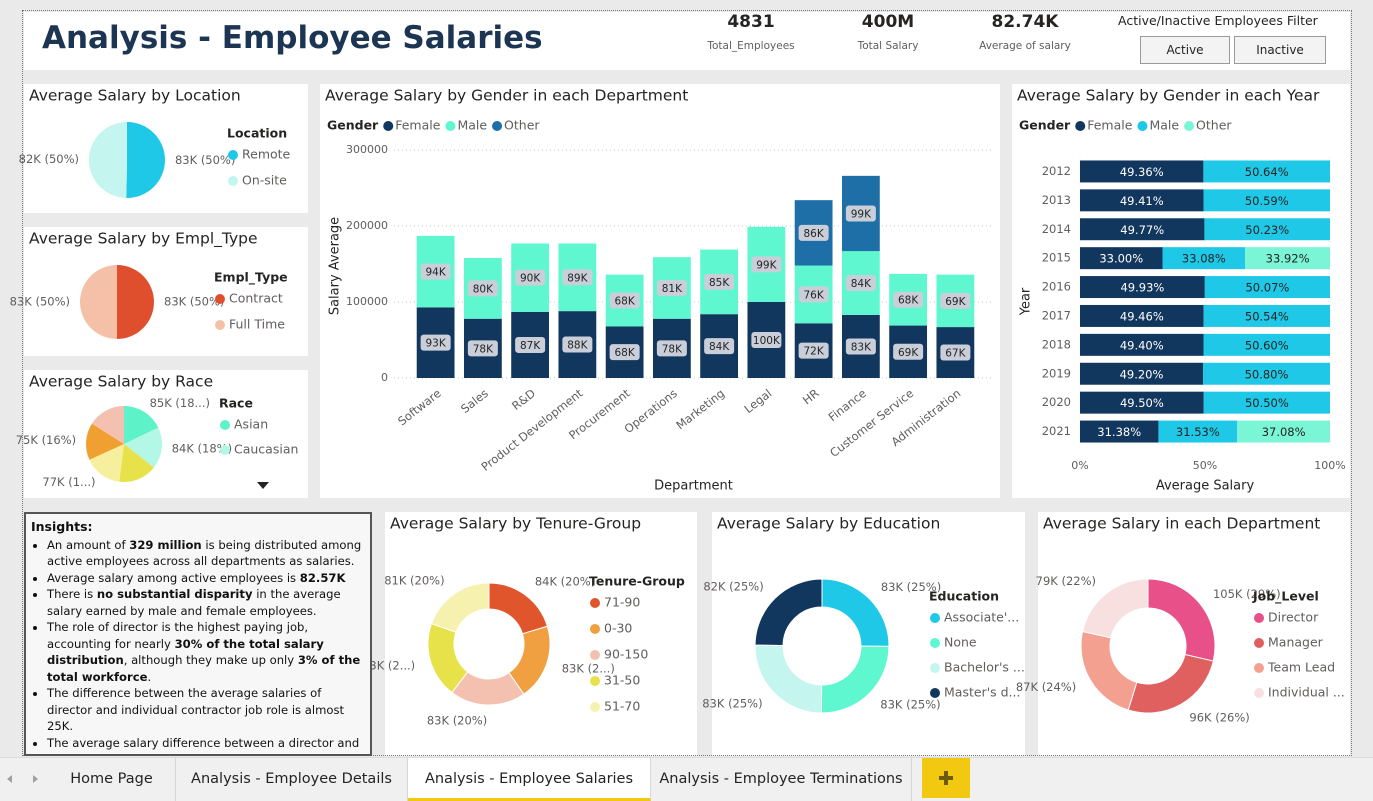 This screenshot has height=801, width=1373. What do you see at coordinates (888, 22) in the screenshot?
I see `kpi-value: 400M` at bounding box center [888, 22].